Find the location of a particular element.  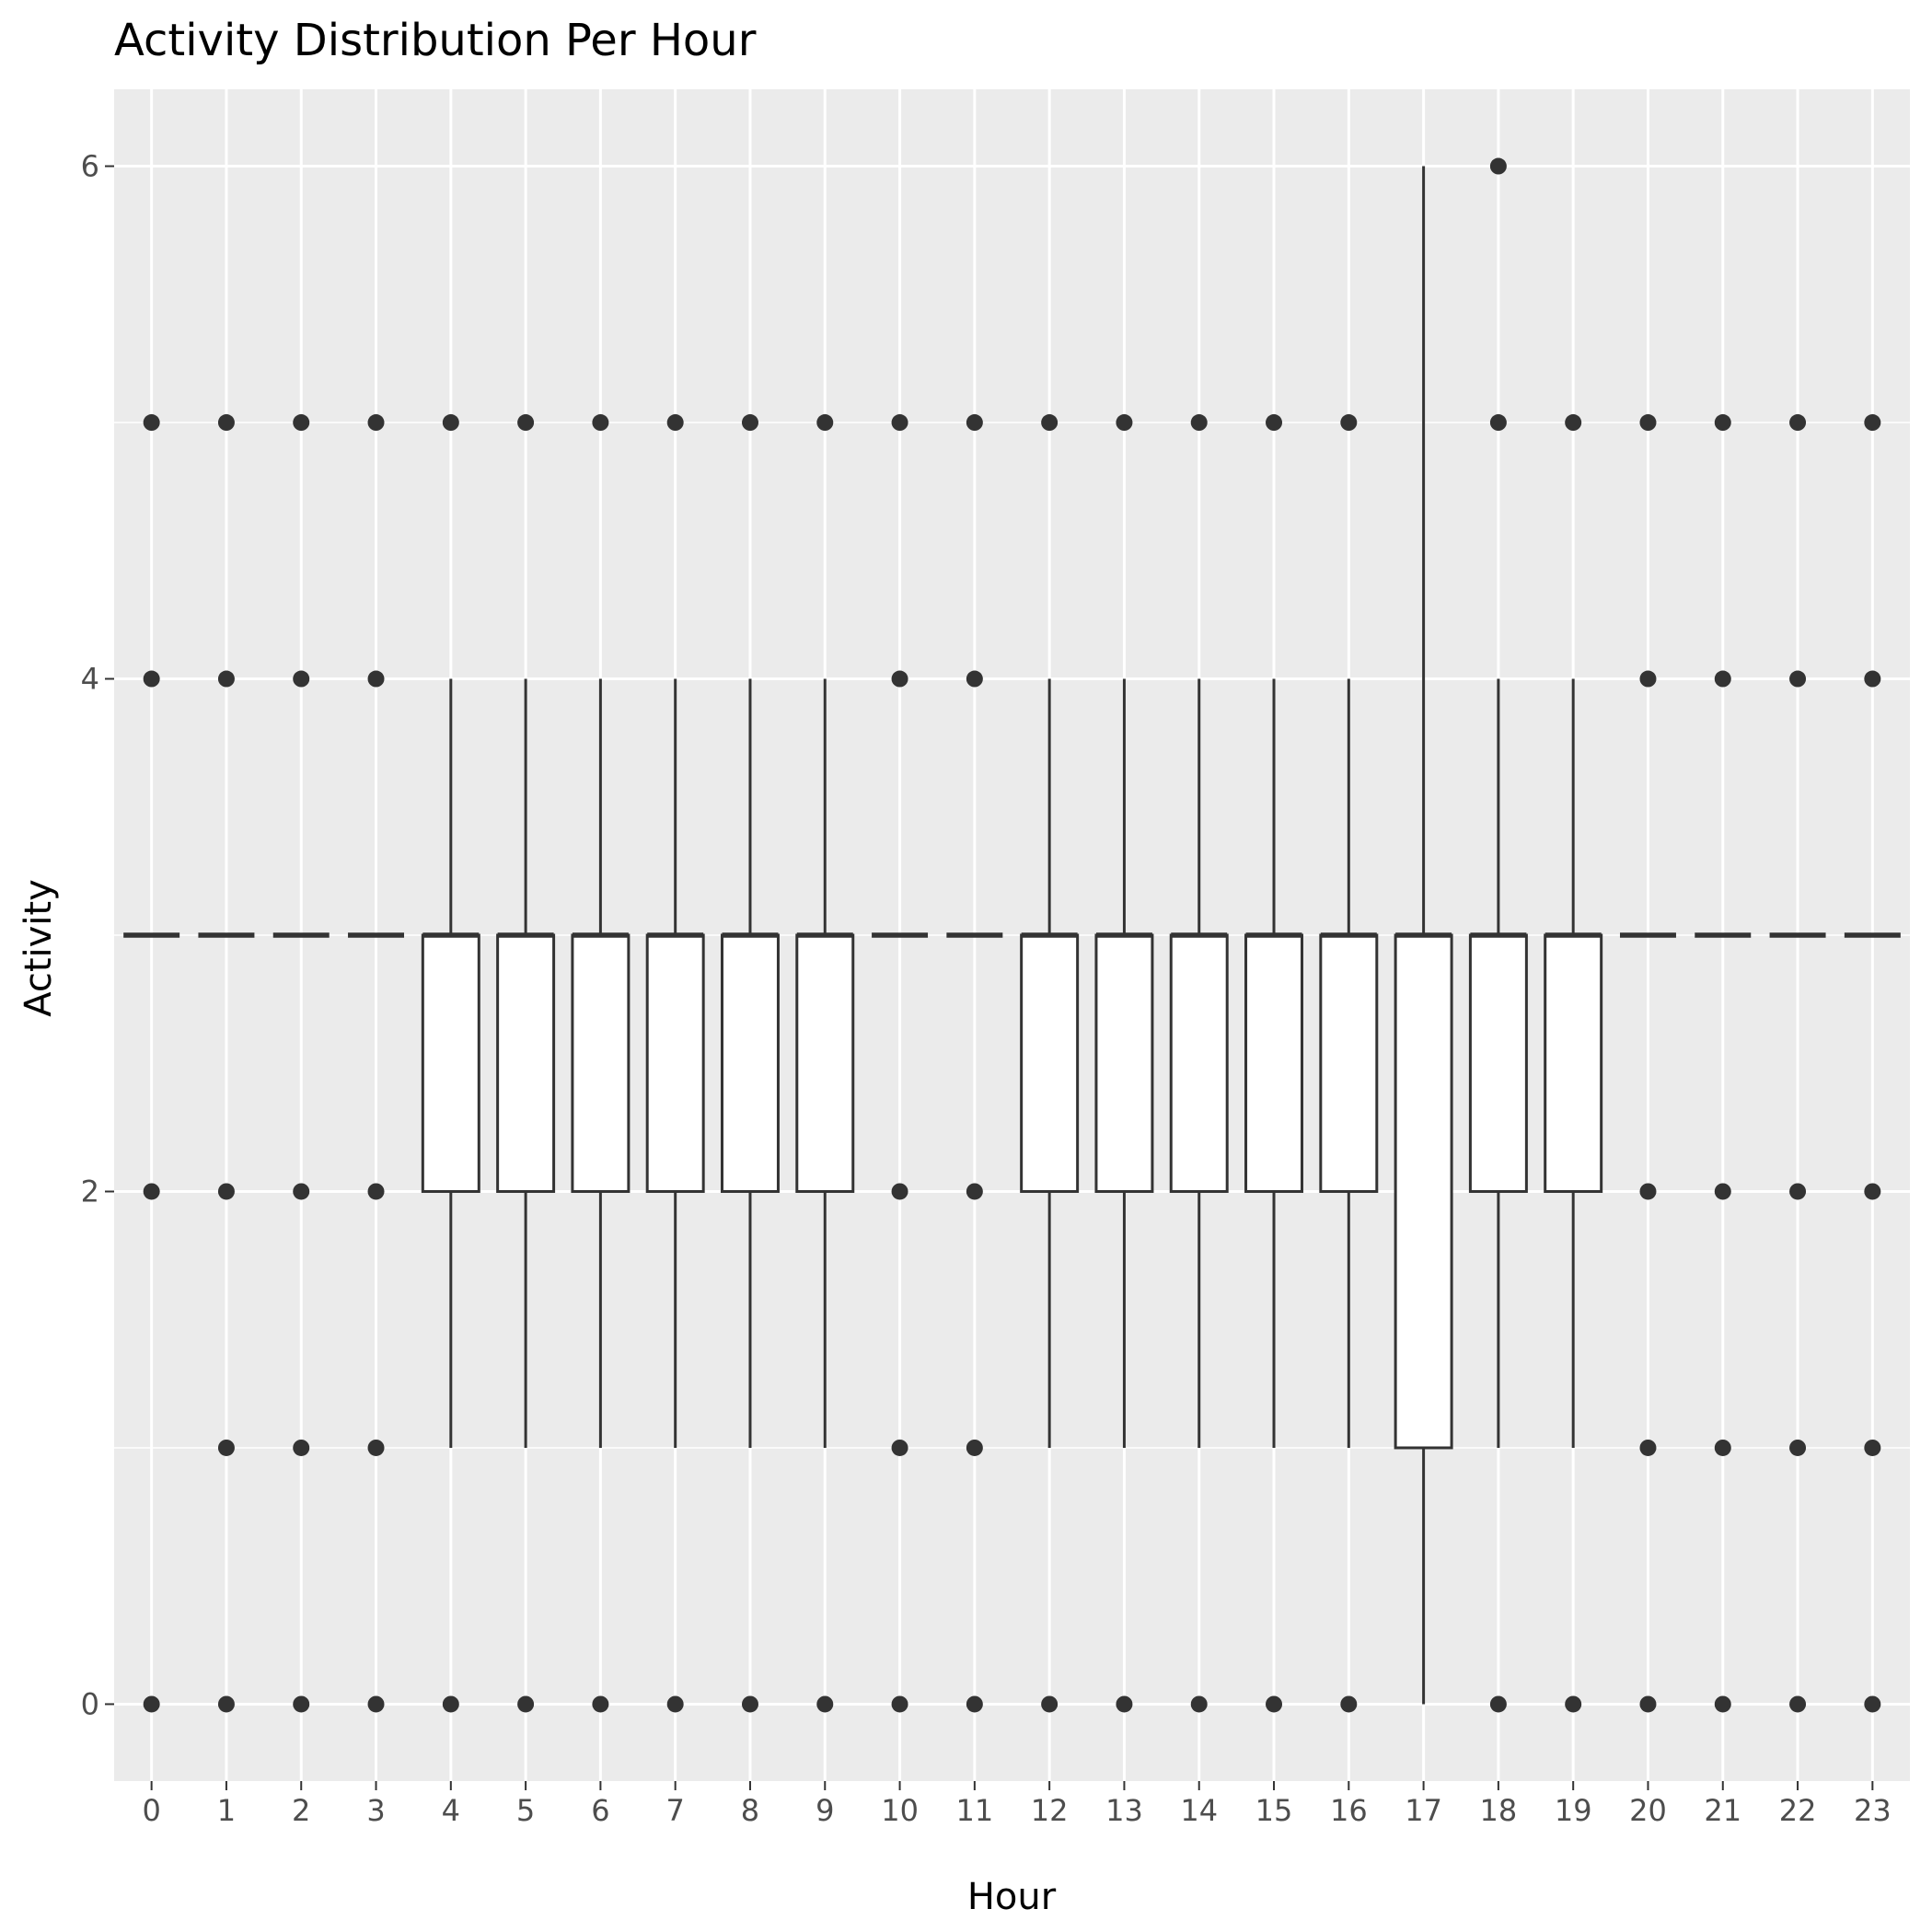

y-axis-title: Activity is located at coordinates (38, 948).